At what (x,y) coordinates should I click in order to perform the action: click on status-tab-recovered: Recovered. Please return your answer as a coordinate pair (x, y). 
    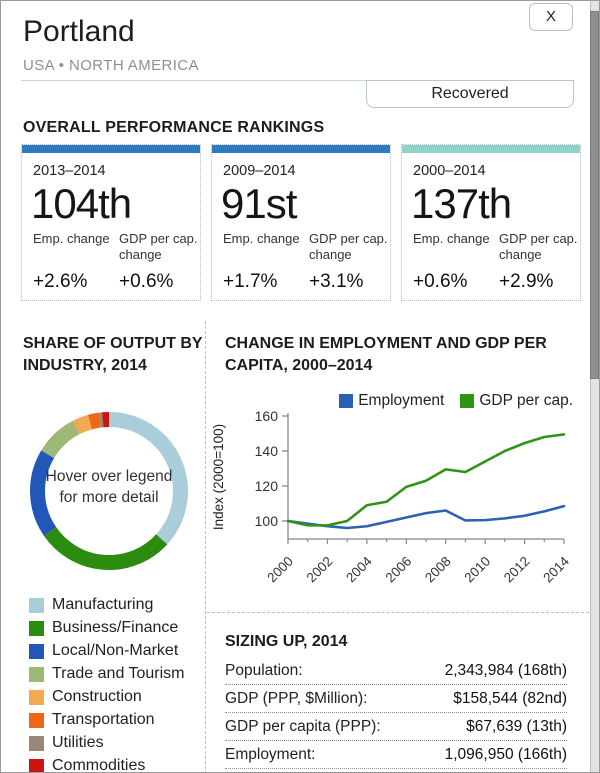
    Looking at the image, I should click on (470, 94).